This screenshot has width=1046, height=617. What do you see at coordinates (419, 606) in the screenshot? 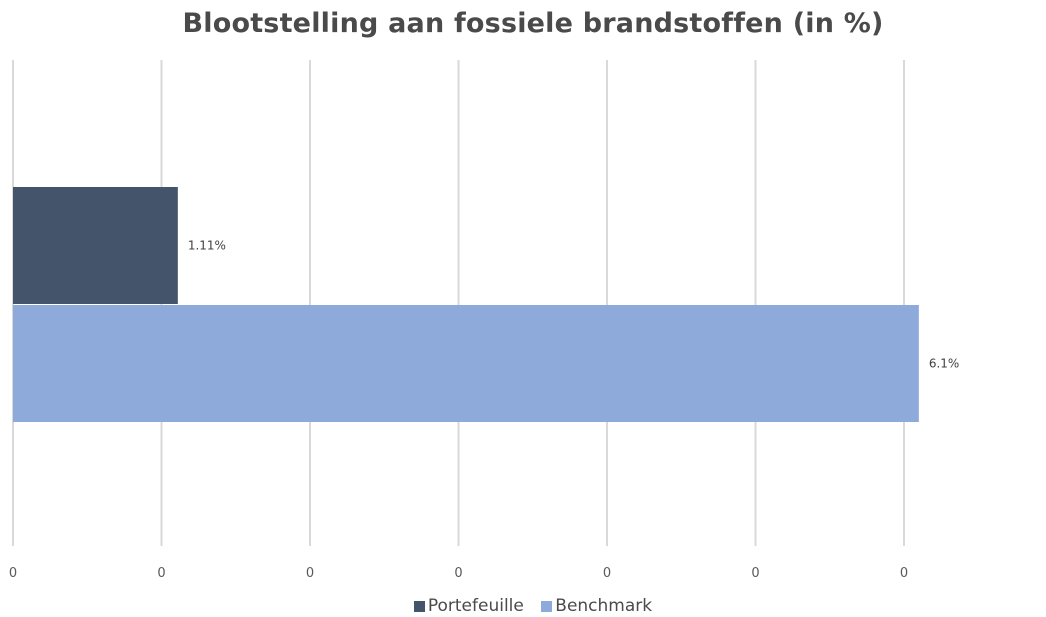
I see `legend-swatch-portefeuille` at bounding box center [419, 606].